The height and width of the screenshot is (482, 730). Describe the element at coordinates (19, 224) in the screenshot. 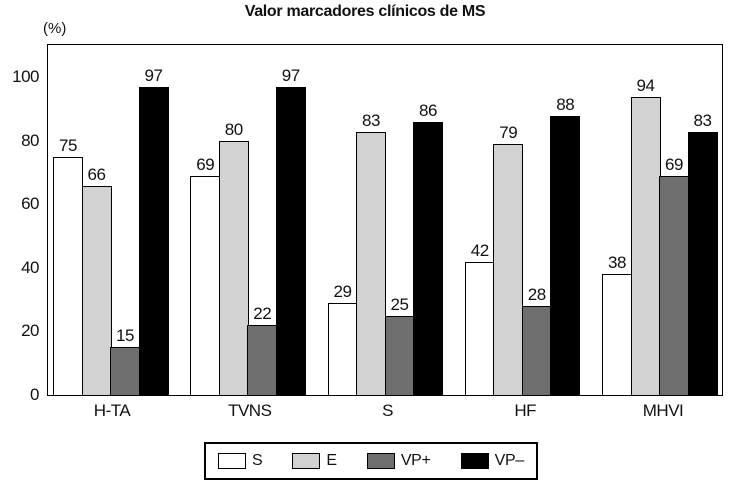

I see `y-axis: 0 20 40 60 80 100` at that location.